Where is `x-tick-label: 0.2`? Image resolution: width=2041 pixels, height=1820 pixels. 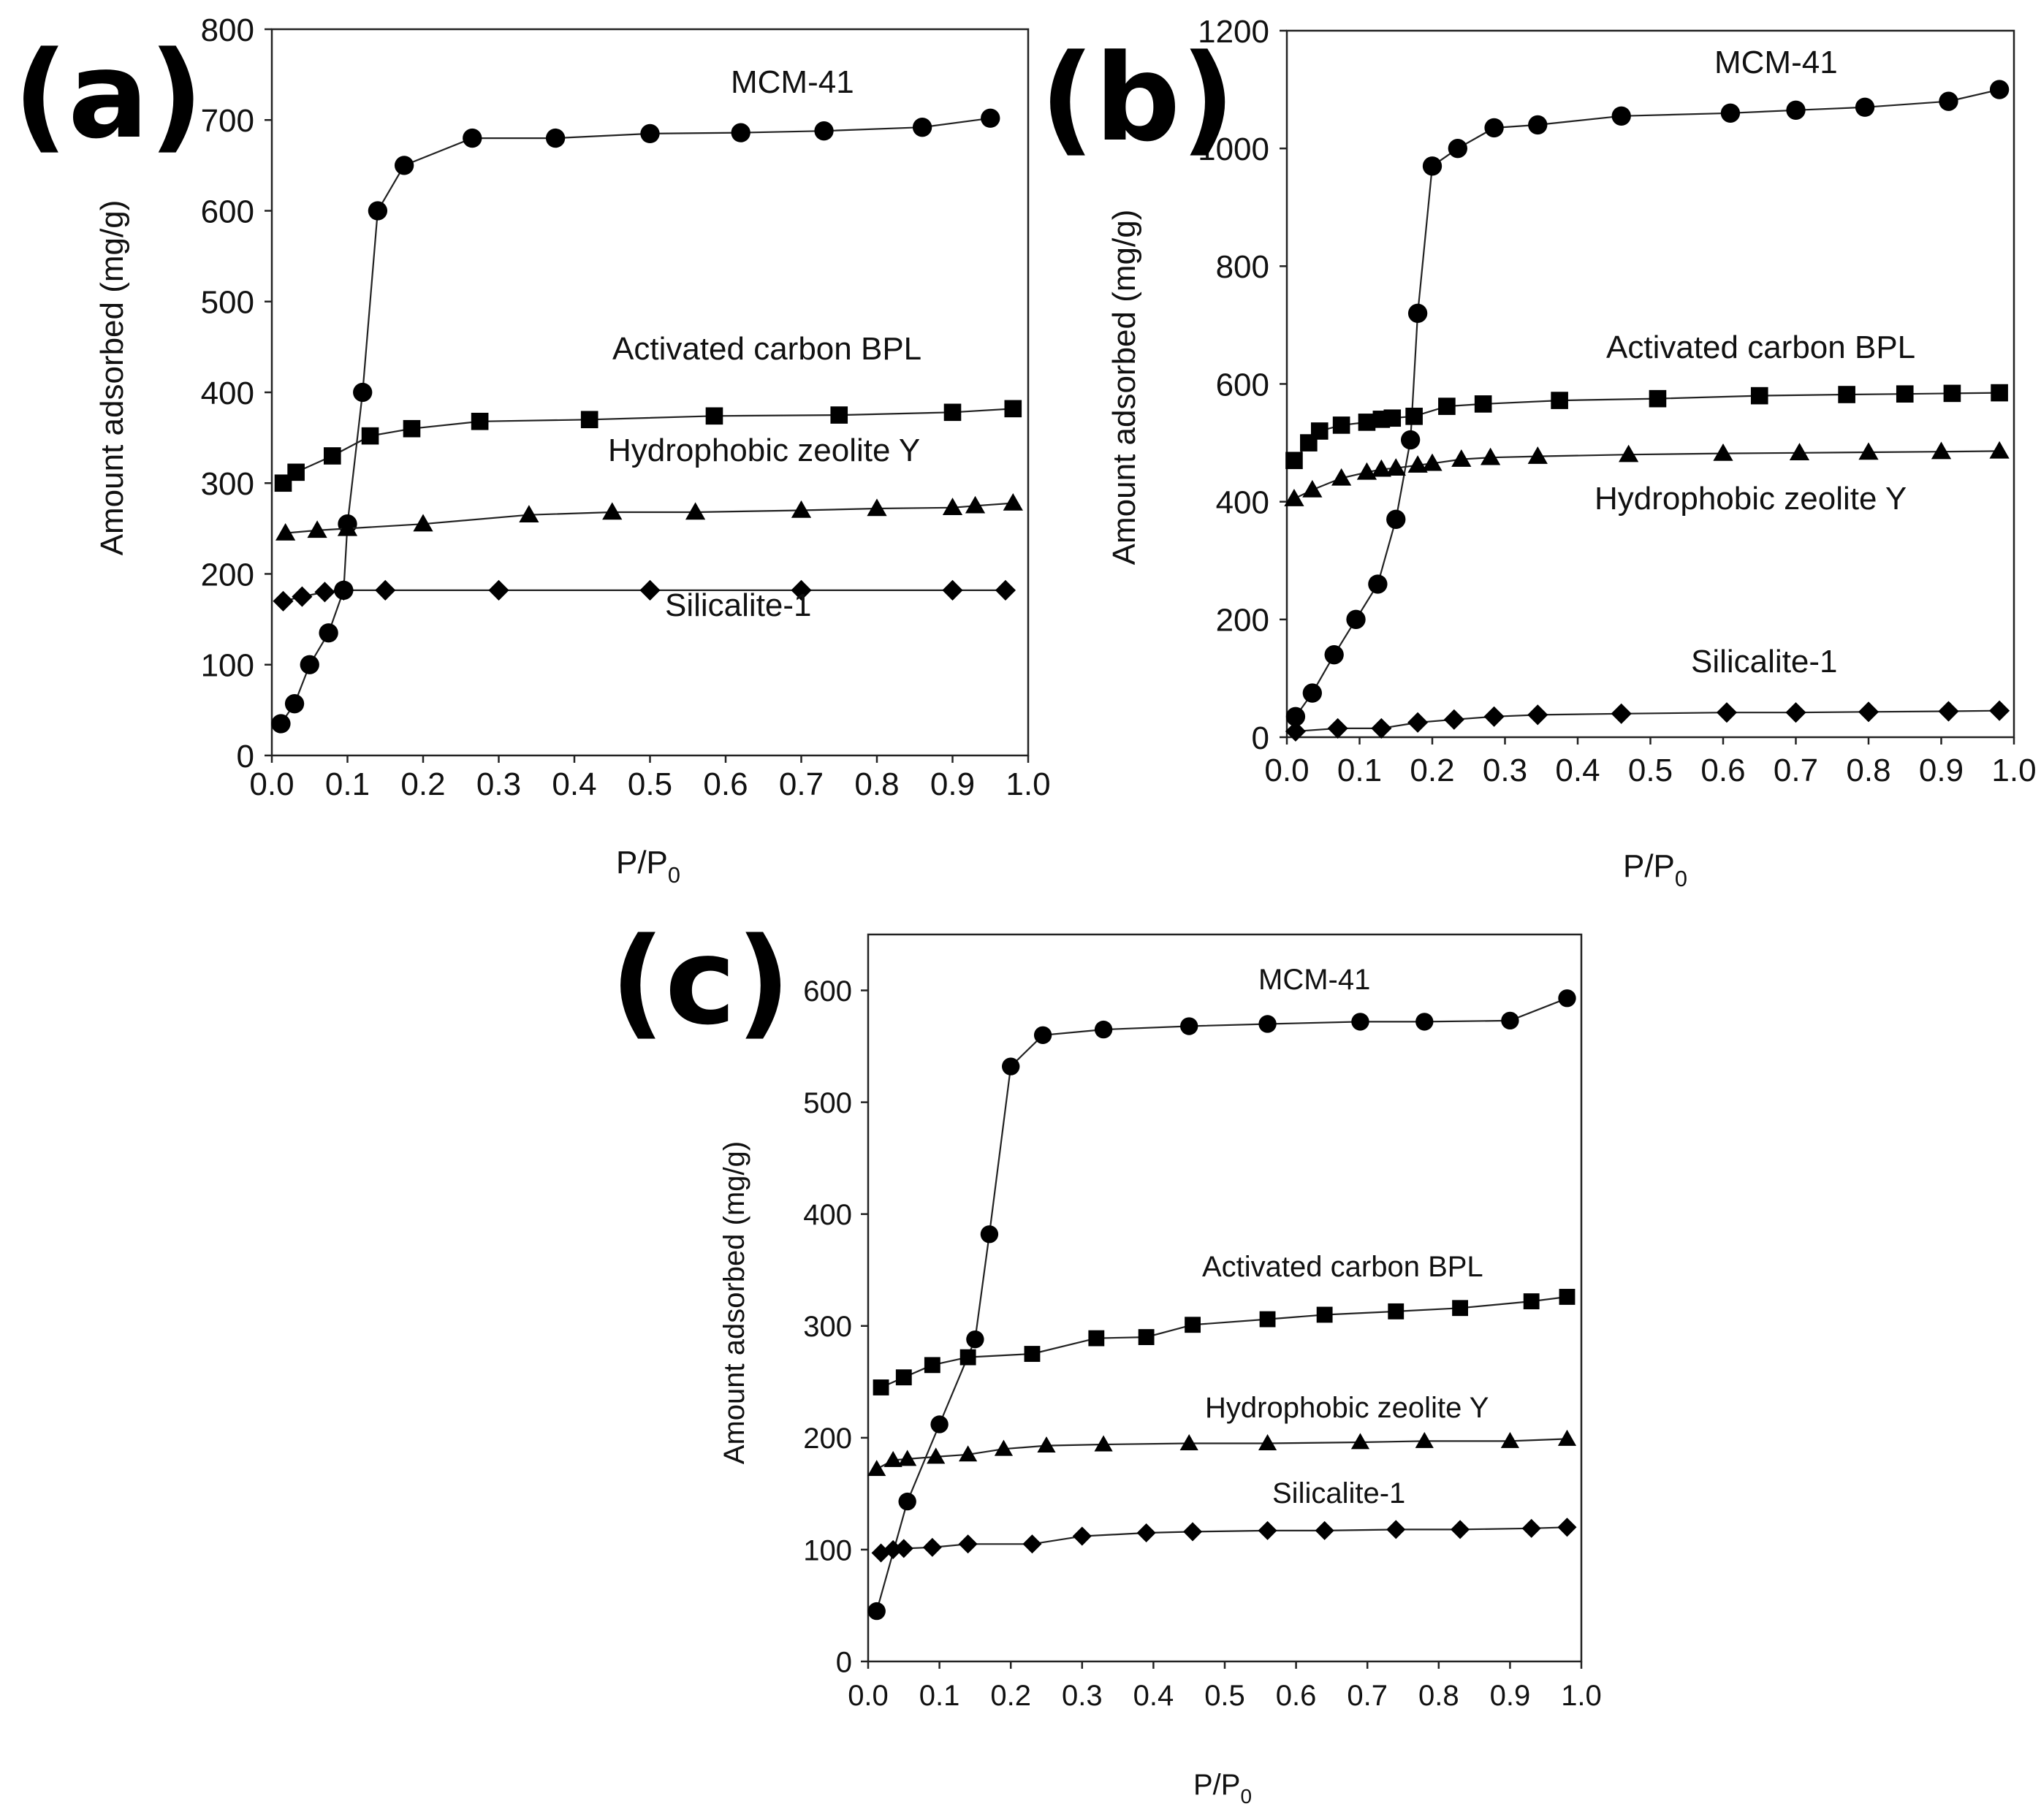 x-tick-label: 0.2 is located at coordinates (1010, 1696).